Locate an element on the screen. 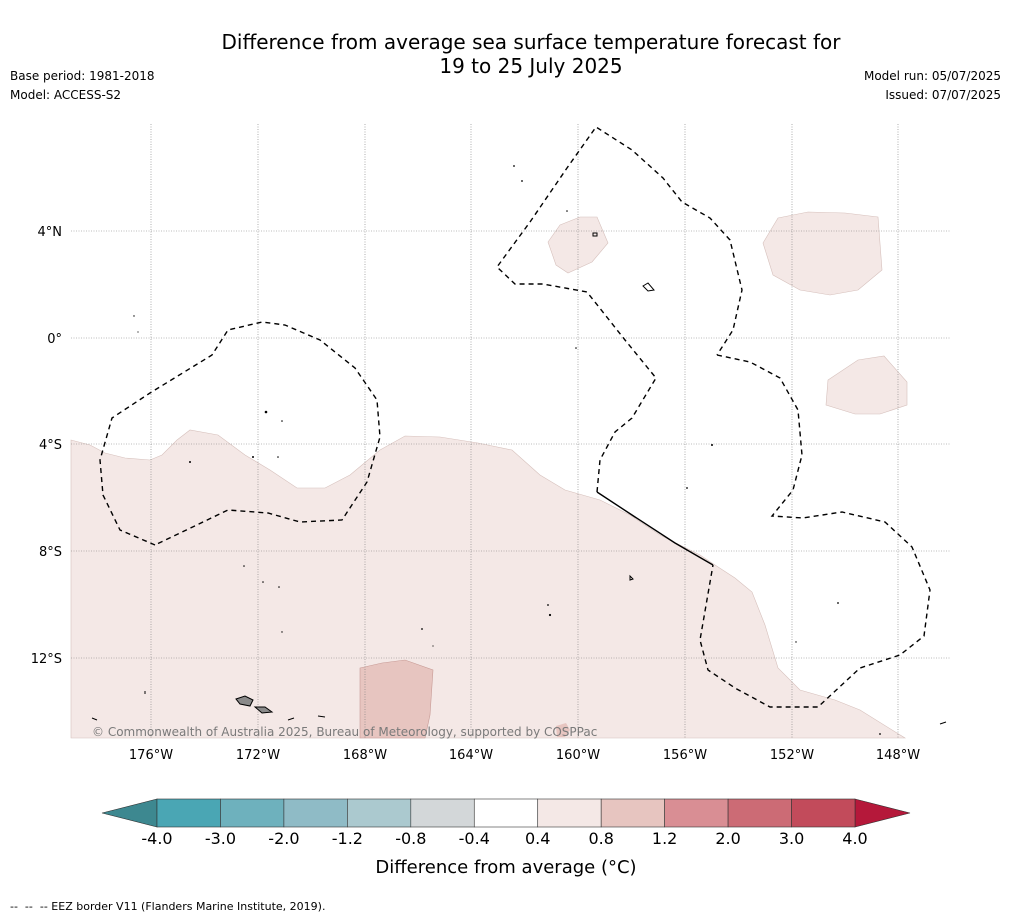  islands is located at coordinates (254, 704).